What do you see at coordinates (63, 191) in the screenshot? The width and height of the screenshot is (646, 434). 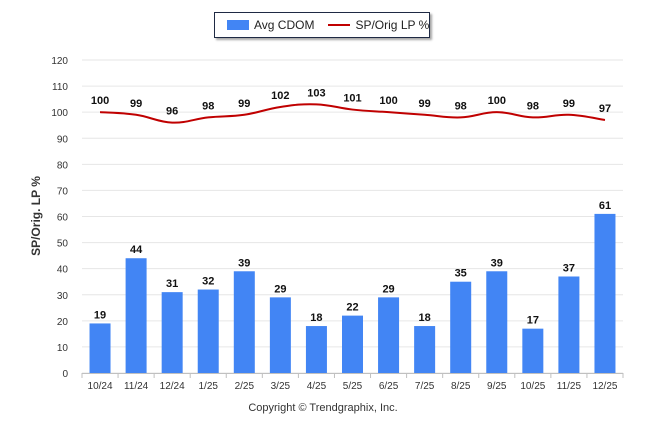 I see `y-tick-label: 70` at bounding box center [63, 191].